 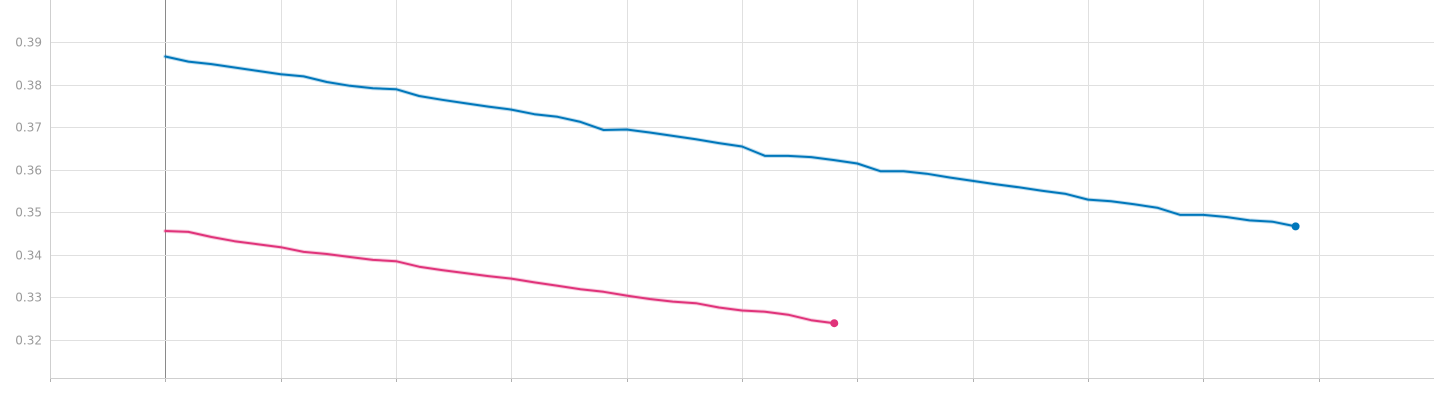 I want to click on y-tick-label: 0.39, so click(x=28, y=43).